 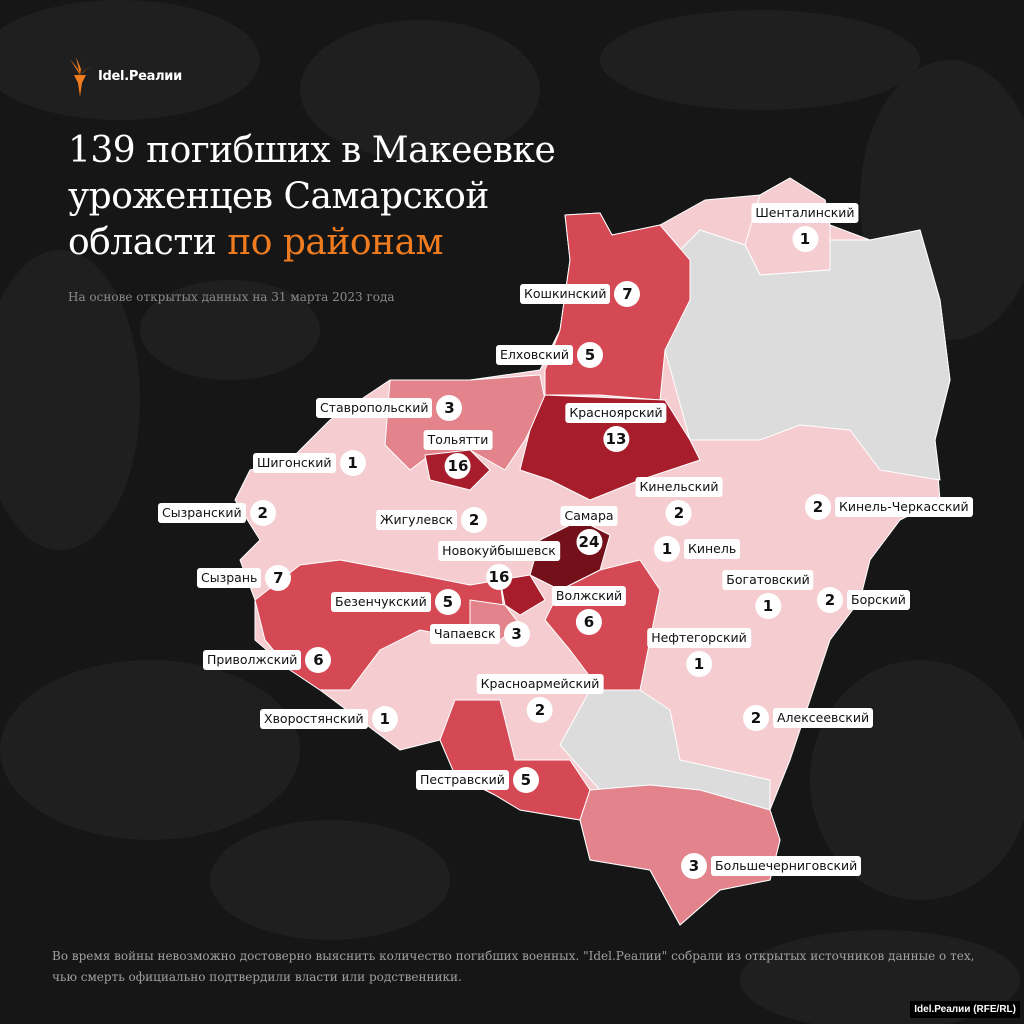 I want to click on region-bolshechernigovsky, so click(x=680, y=855).